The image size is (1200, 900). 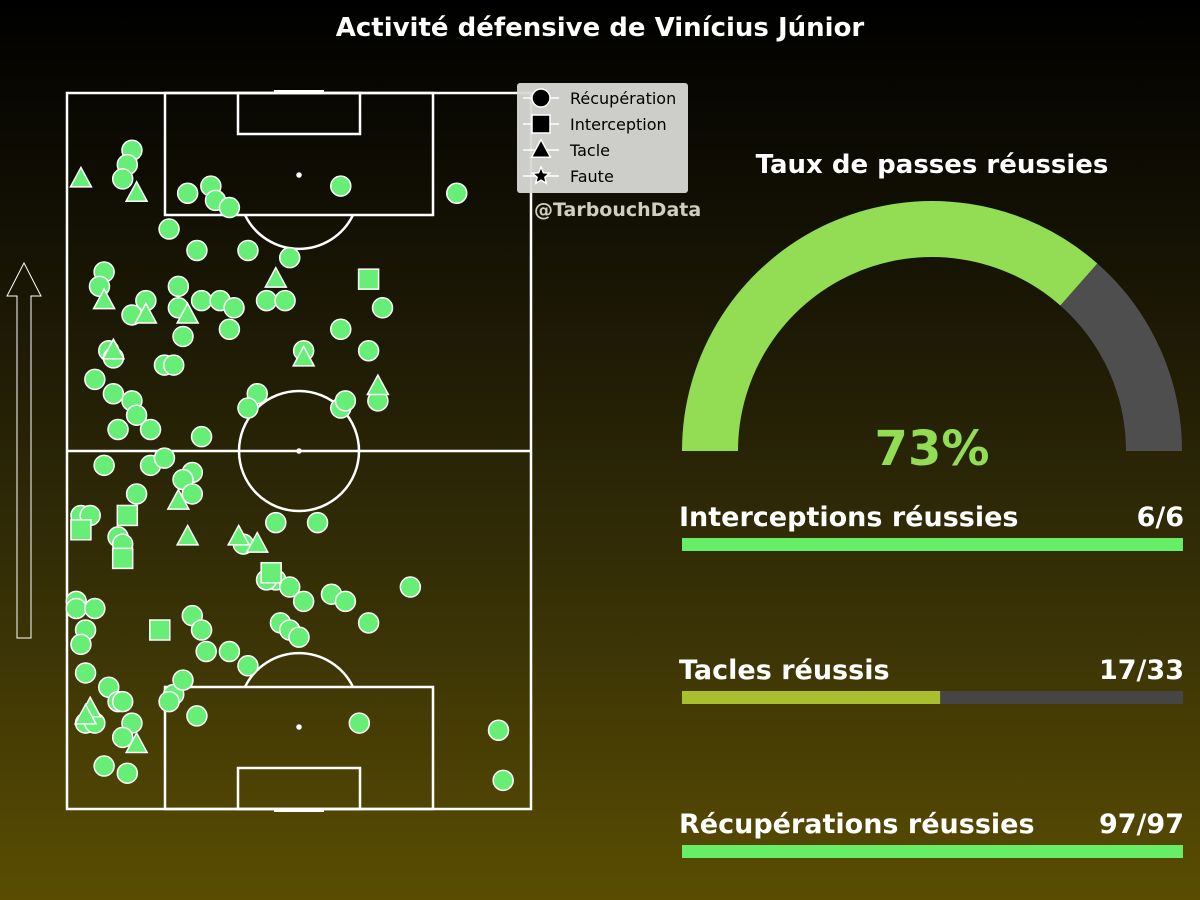 I want to click on legend-box, so click(x=602, y=138).